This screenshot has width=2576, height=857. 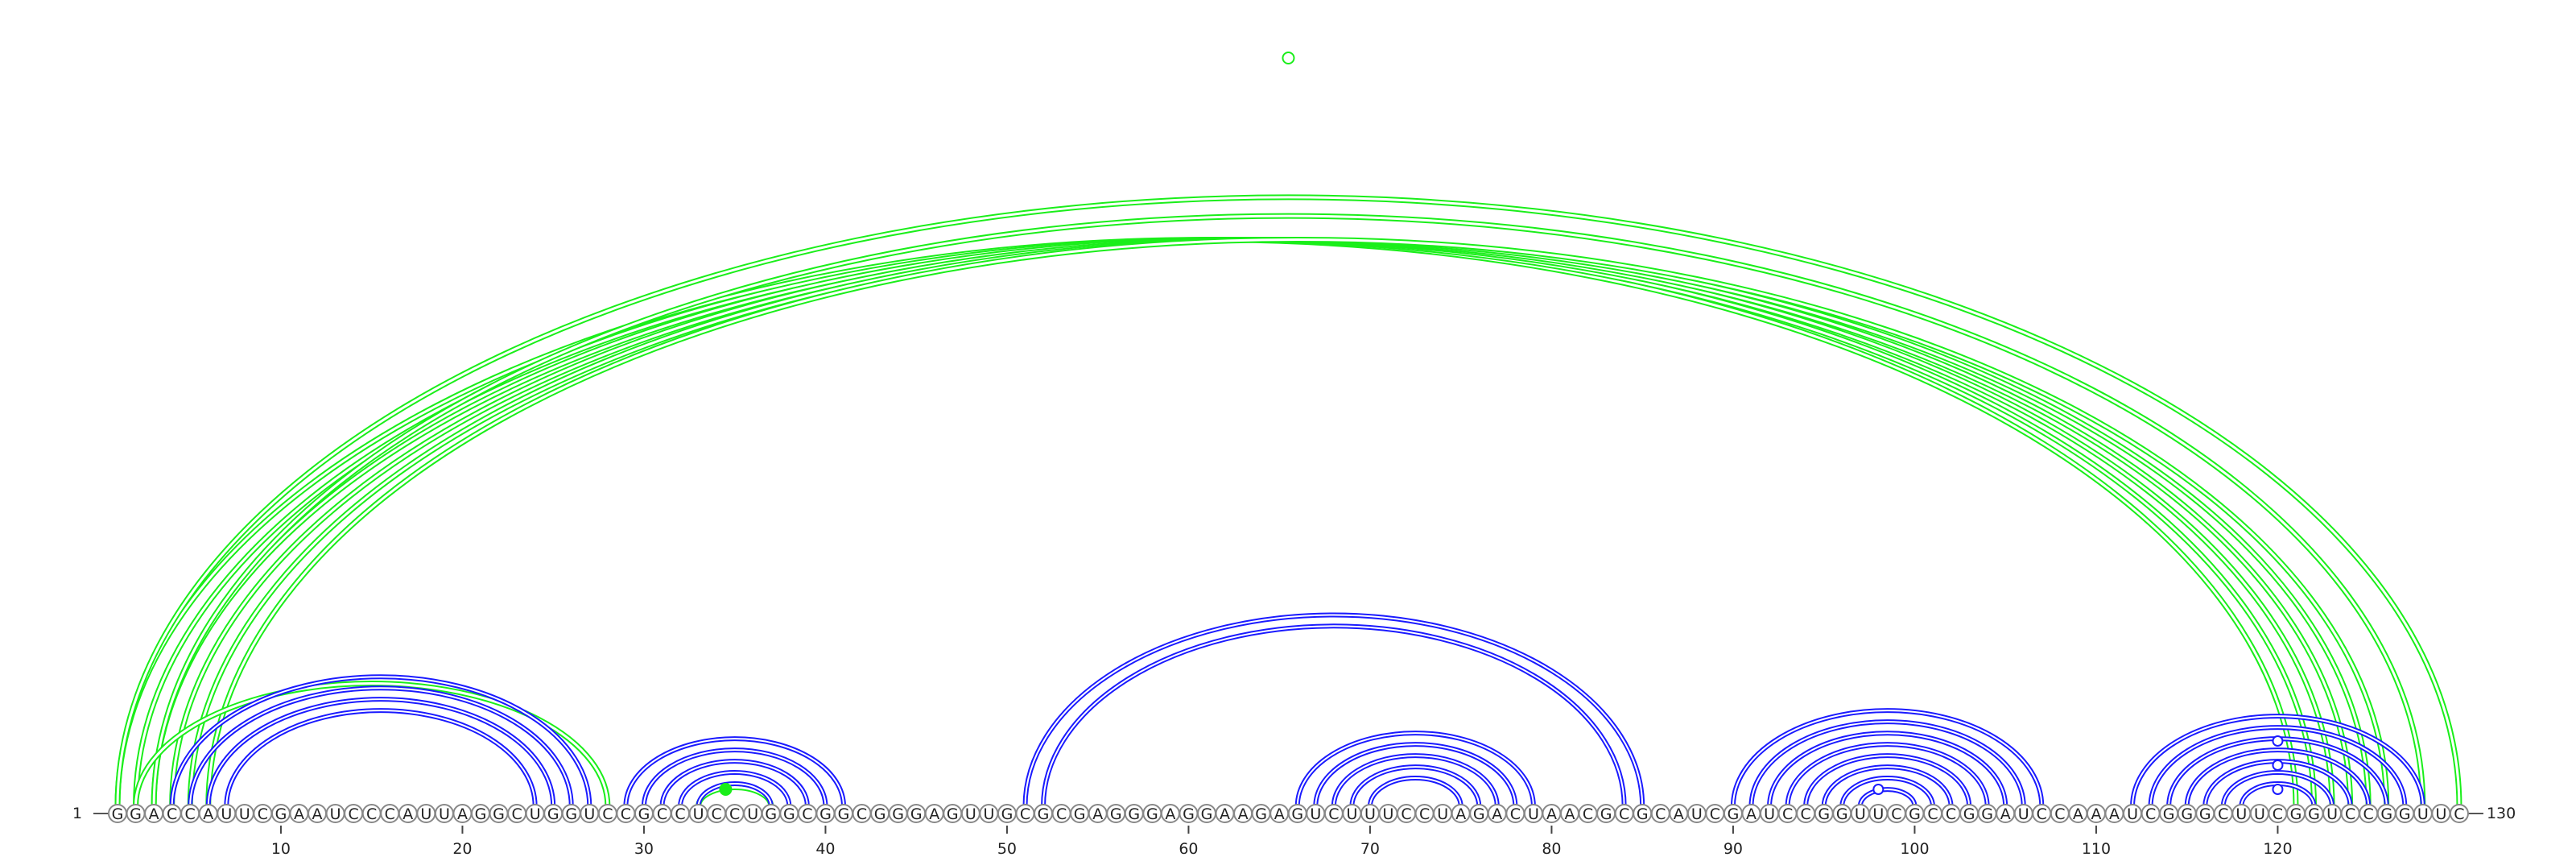 I want to click on green-pair-arc-core, so click(x=371, y=744).